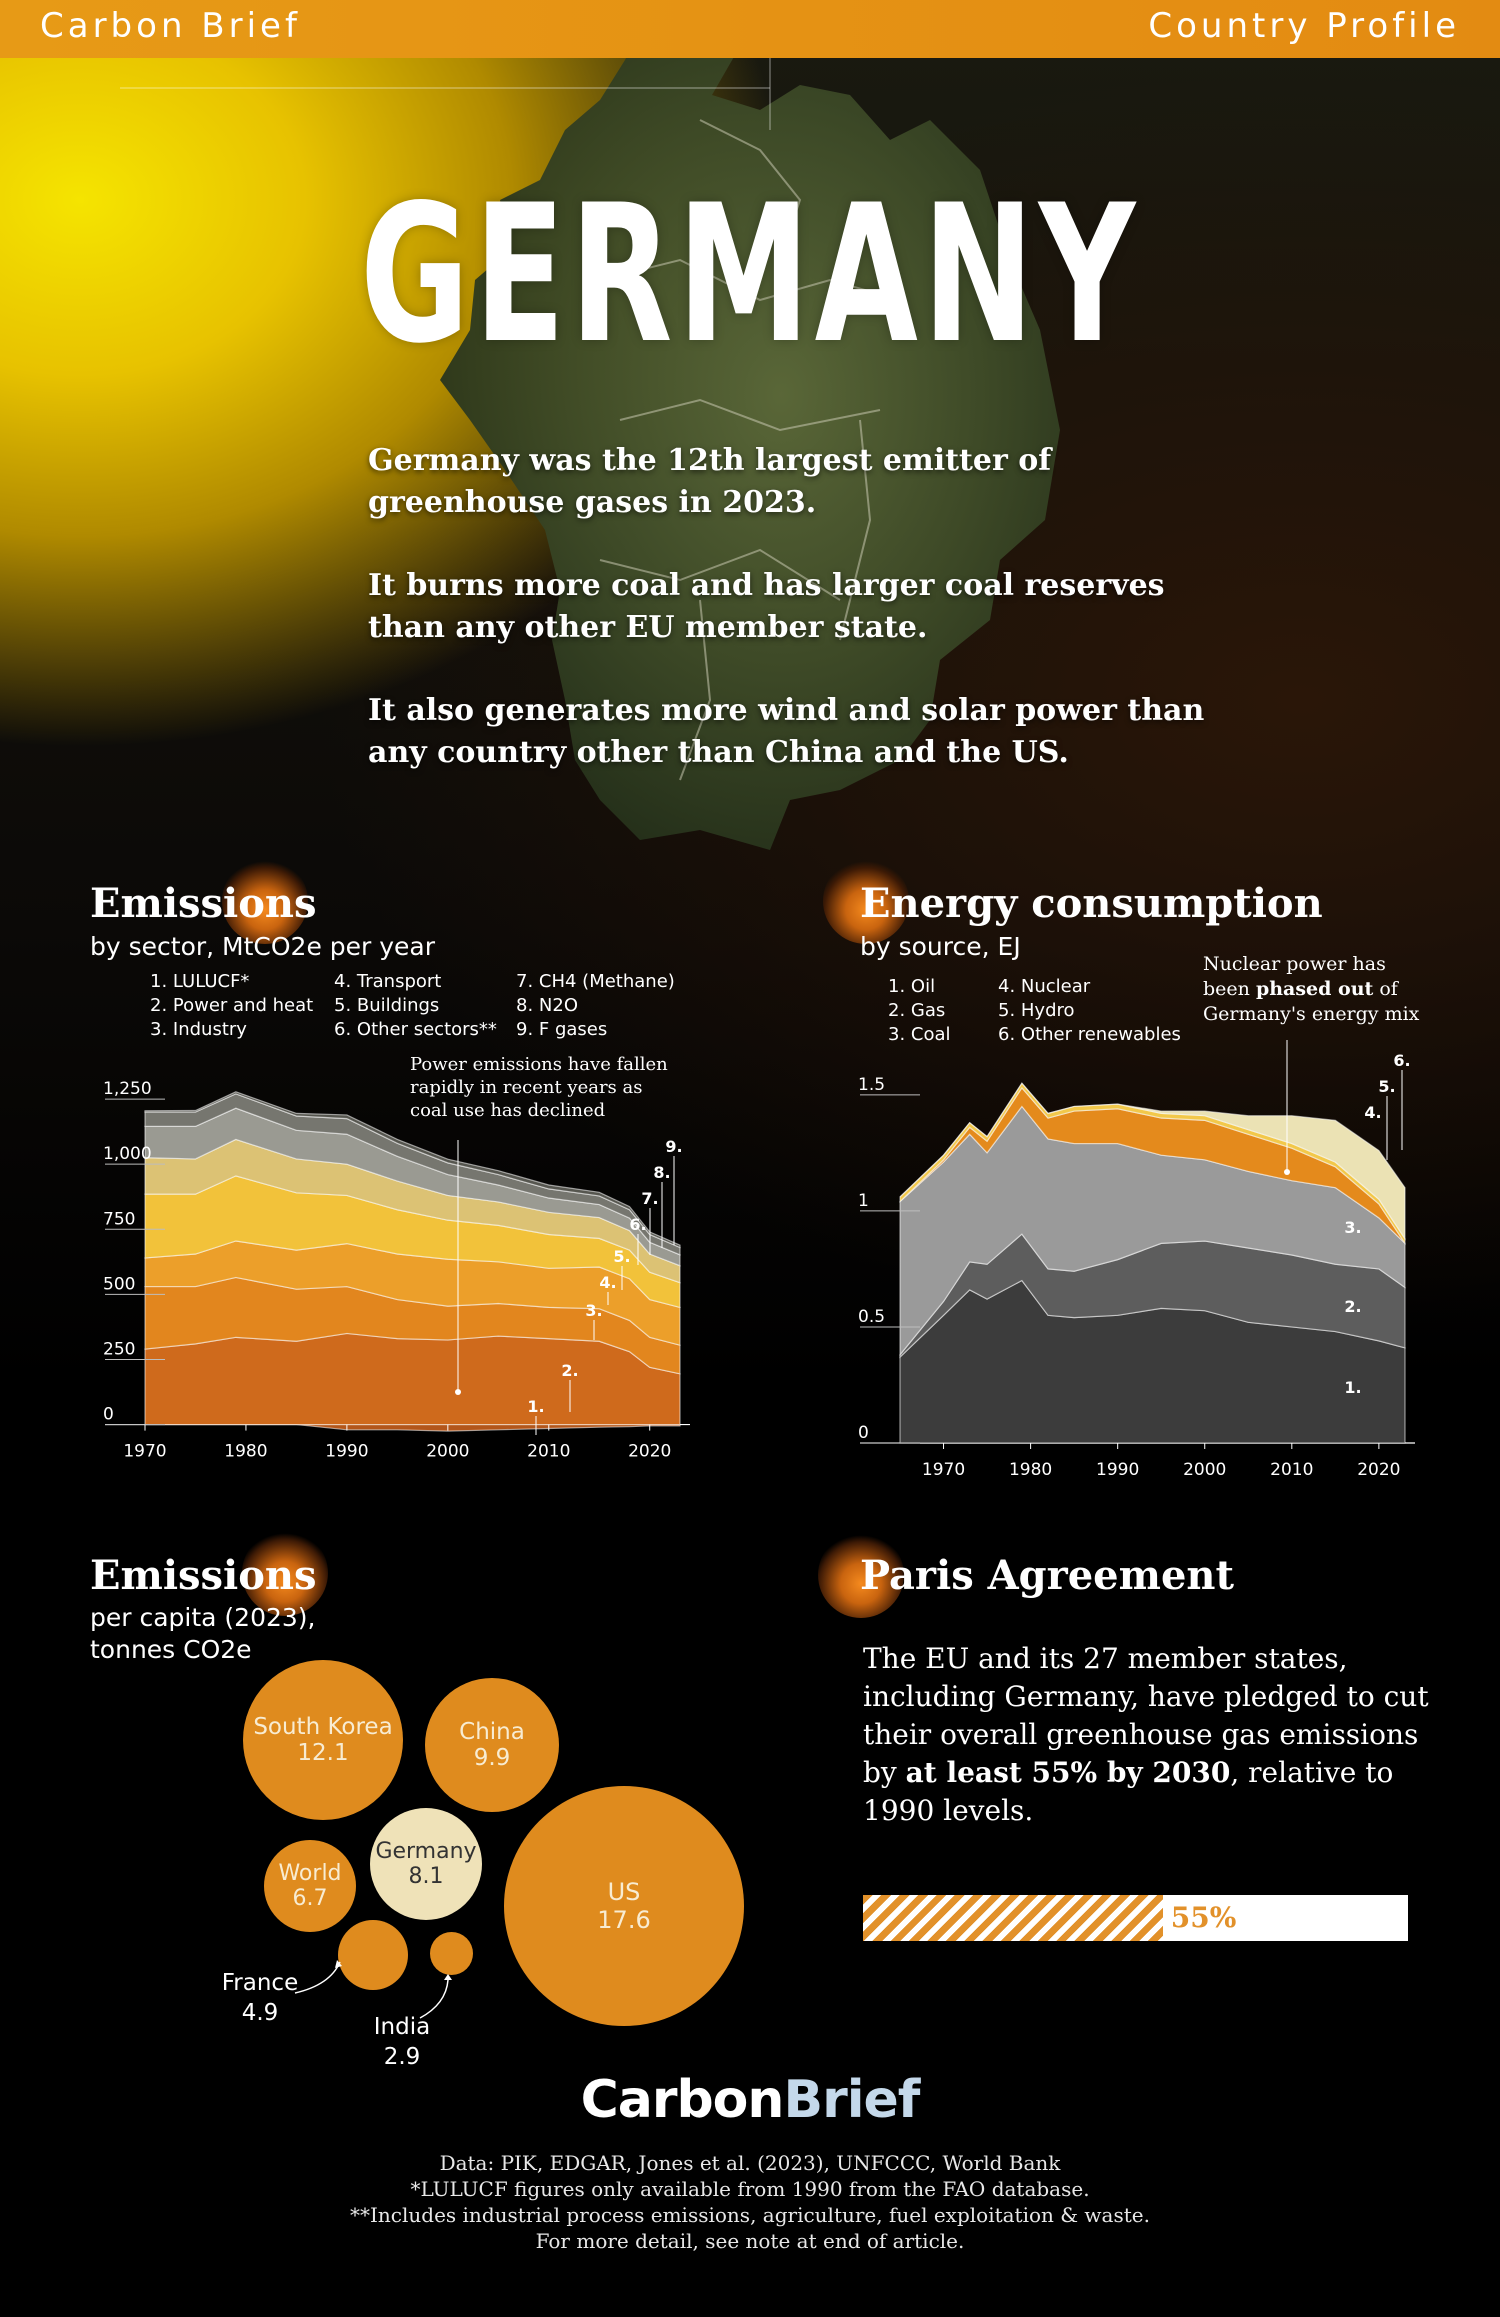 This screenshot has width=1500, height=2317. What do you see at coordinates (1068, 1772) in the screenshot?
I see `paris-text-bold: at least 55% by 2030` at bounding box center [1068, 1772].